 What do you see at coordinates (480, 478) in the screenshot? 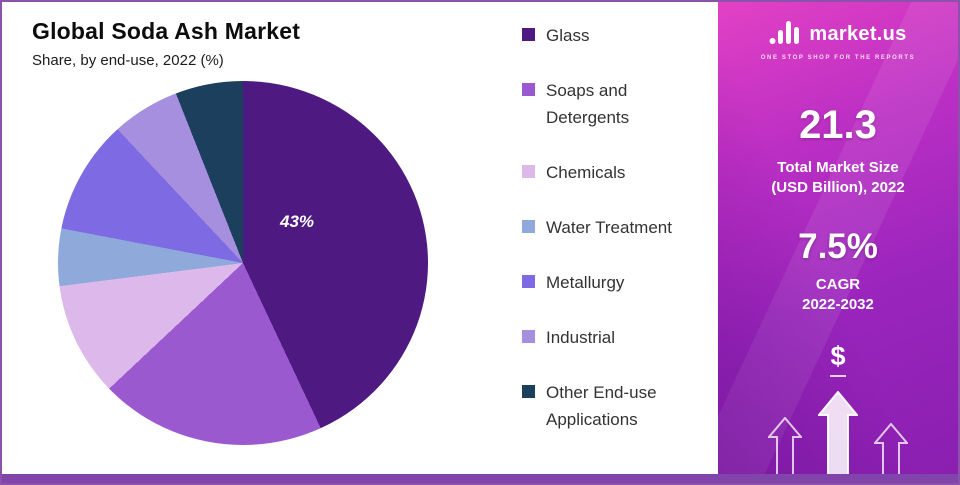
I see `bottom-accent-bar` at bounding box center [480, 478].